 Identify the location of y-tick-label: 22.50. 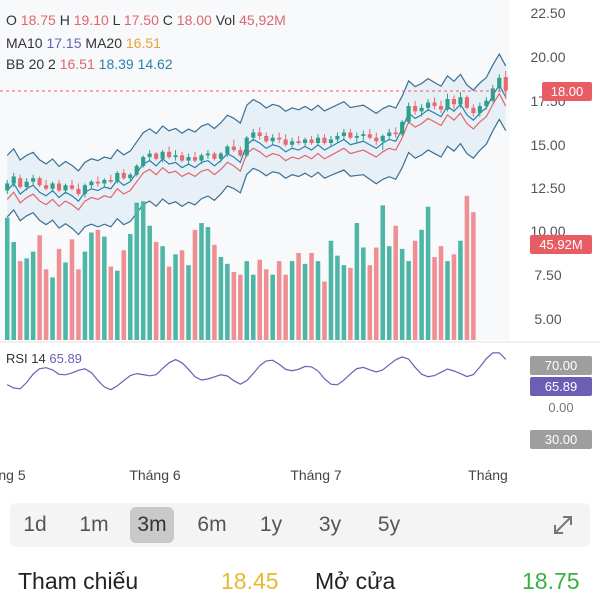
(547, 13).